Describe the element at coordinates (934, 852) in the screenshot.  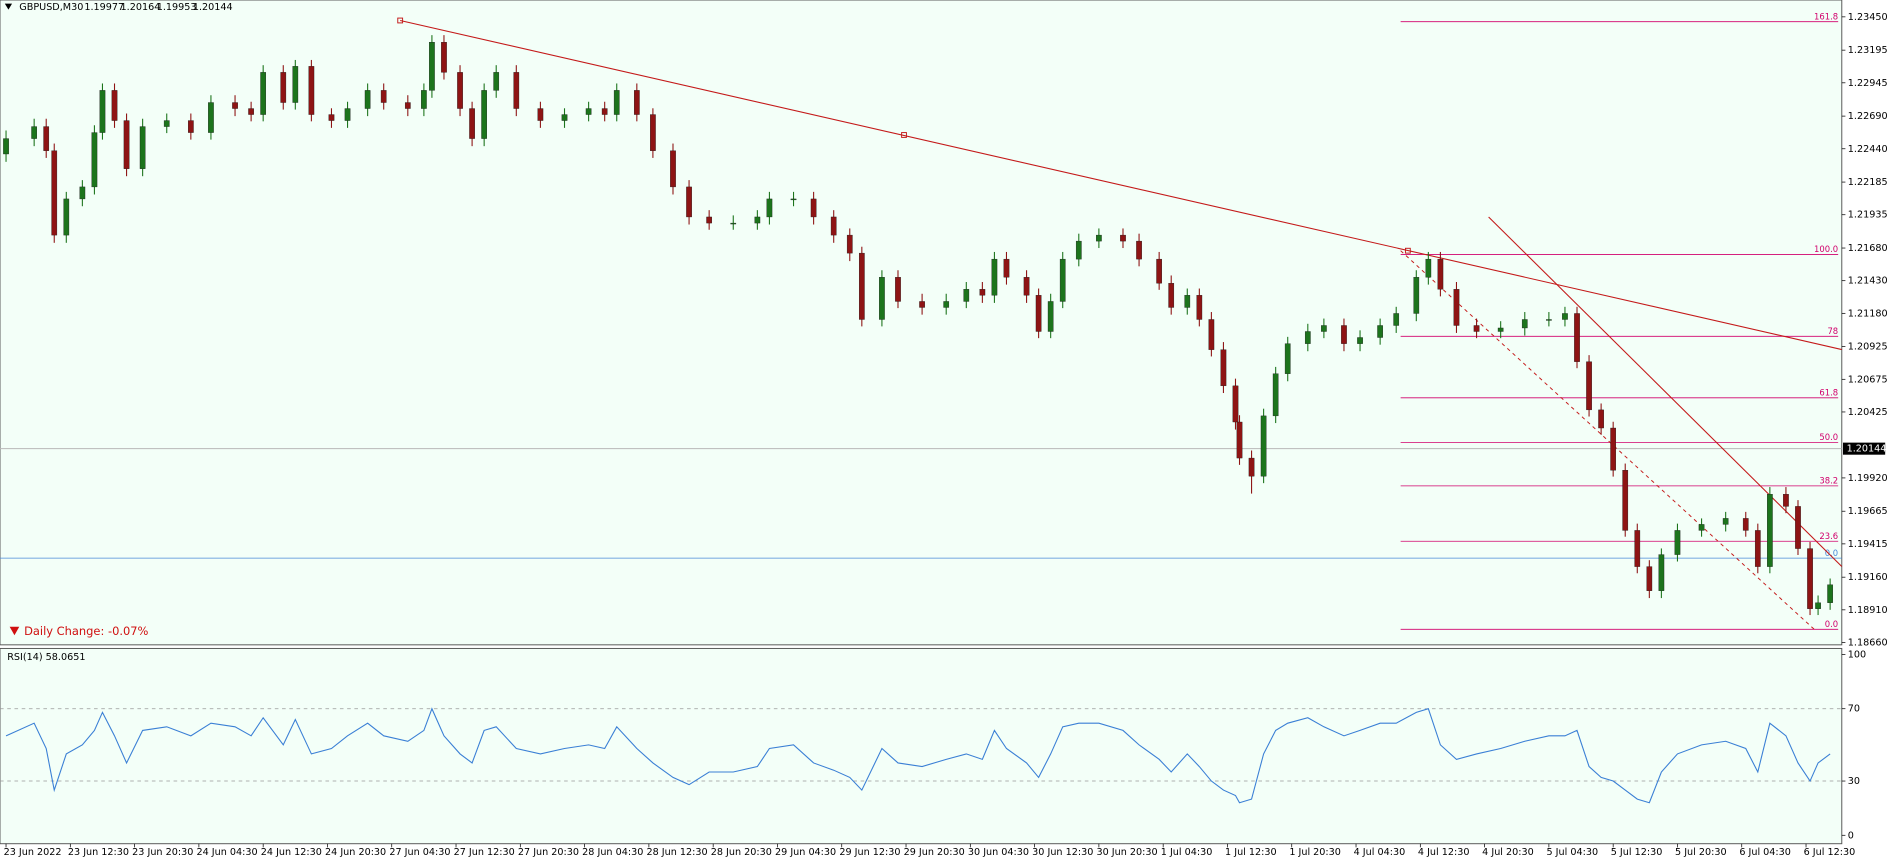
I see `x-tick-label: 29 Jun 20:30` at that location.